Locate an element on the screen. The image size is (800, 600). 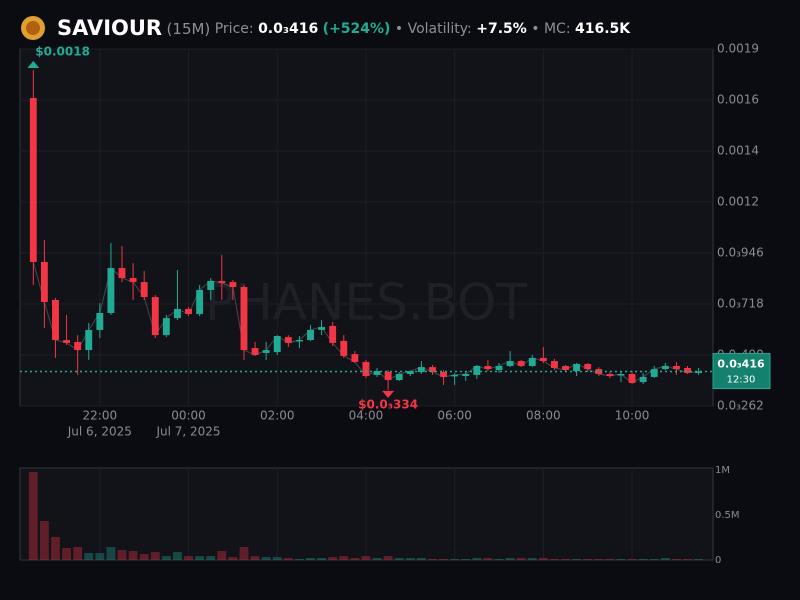
y-tick-label: 0.0₃946 is located at coordinates (740, 253).